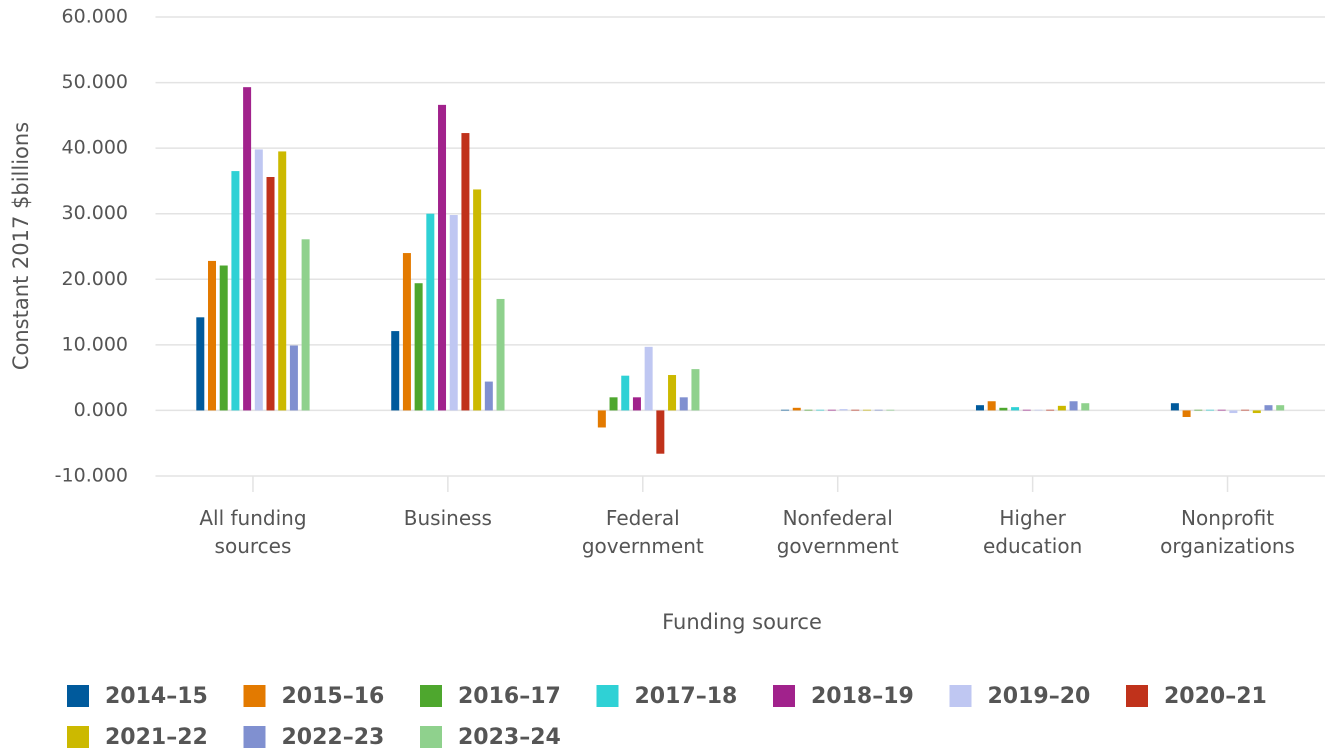 This screenshot has height=753, width=1330. What do you see at coordinates (95, 279) in the screenshot?
I see `y-tick-label: 20.000` at bounding box center [95, 279].